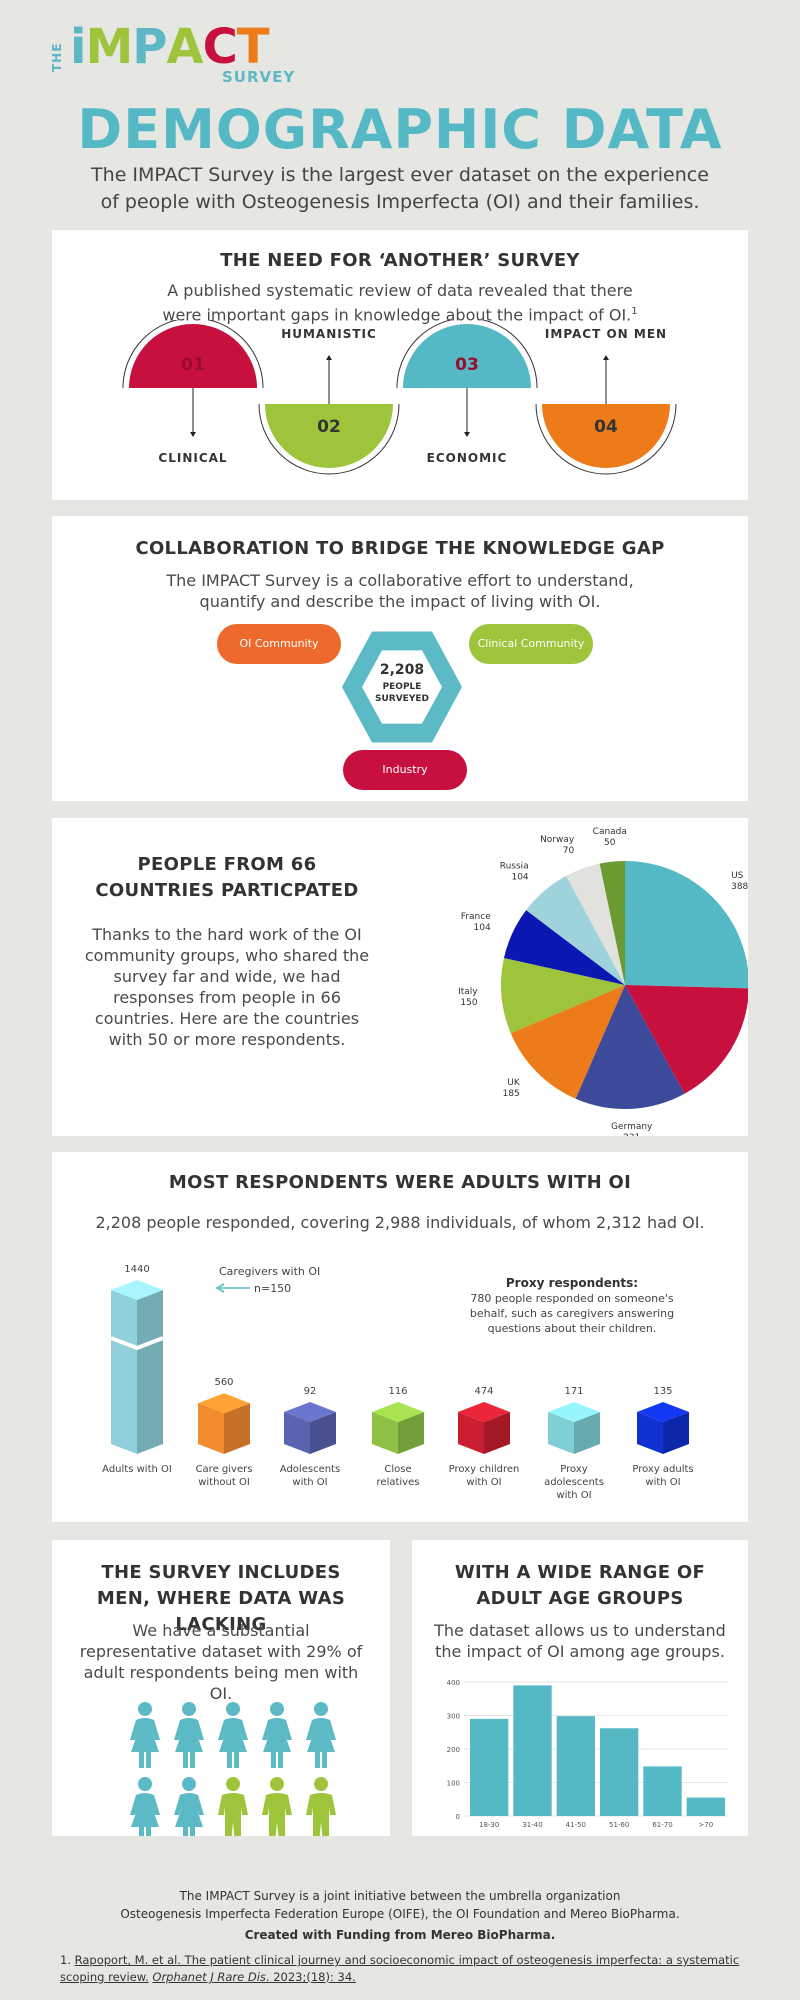 Image resolution: width=800 pixels, height=2000 pixels. Describe the element at coordinates (563, 996) in the screenshot. I see `pie-slice-italy` at that location.